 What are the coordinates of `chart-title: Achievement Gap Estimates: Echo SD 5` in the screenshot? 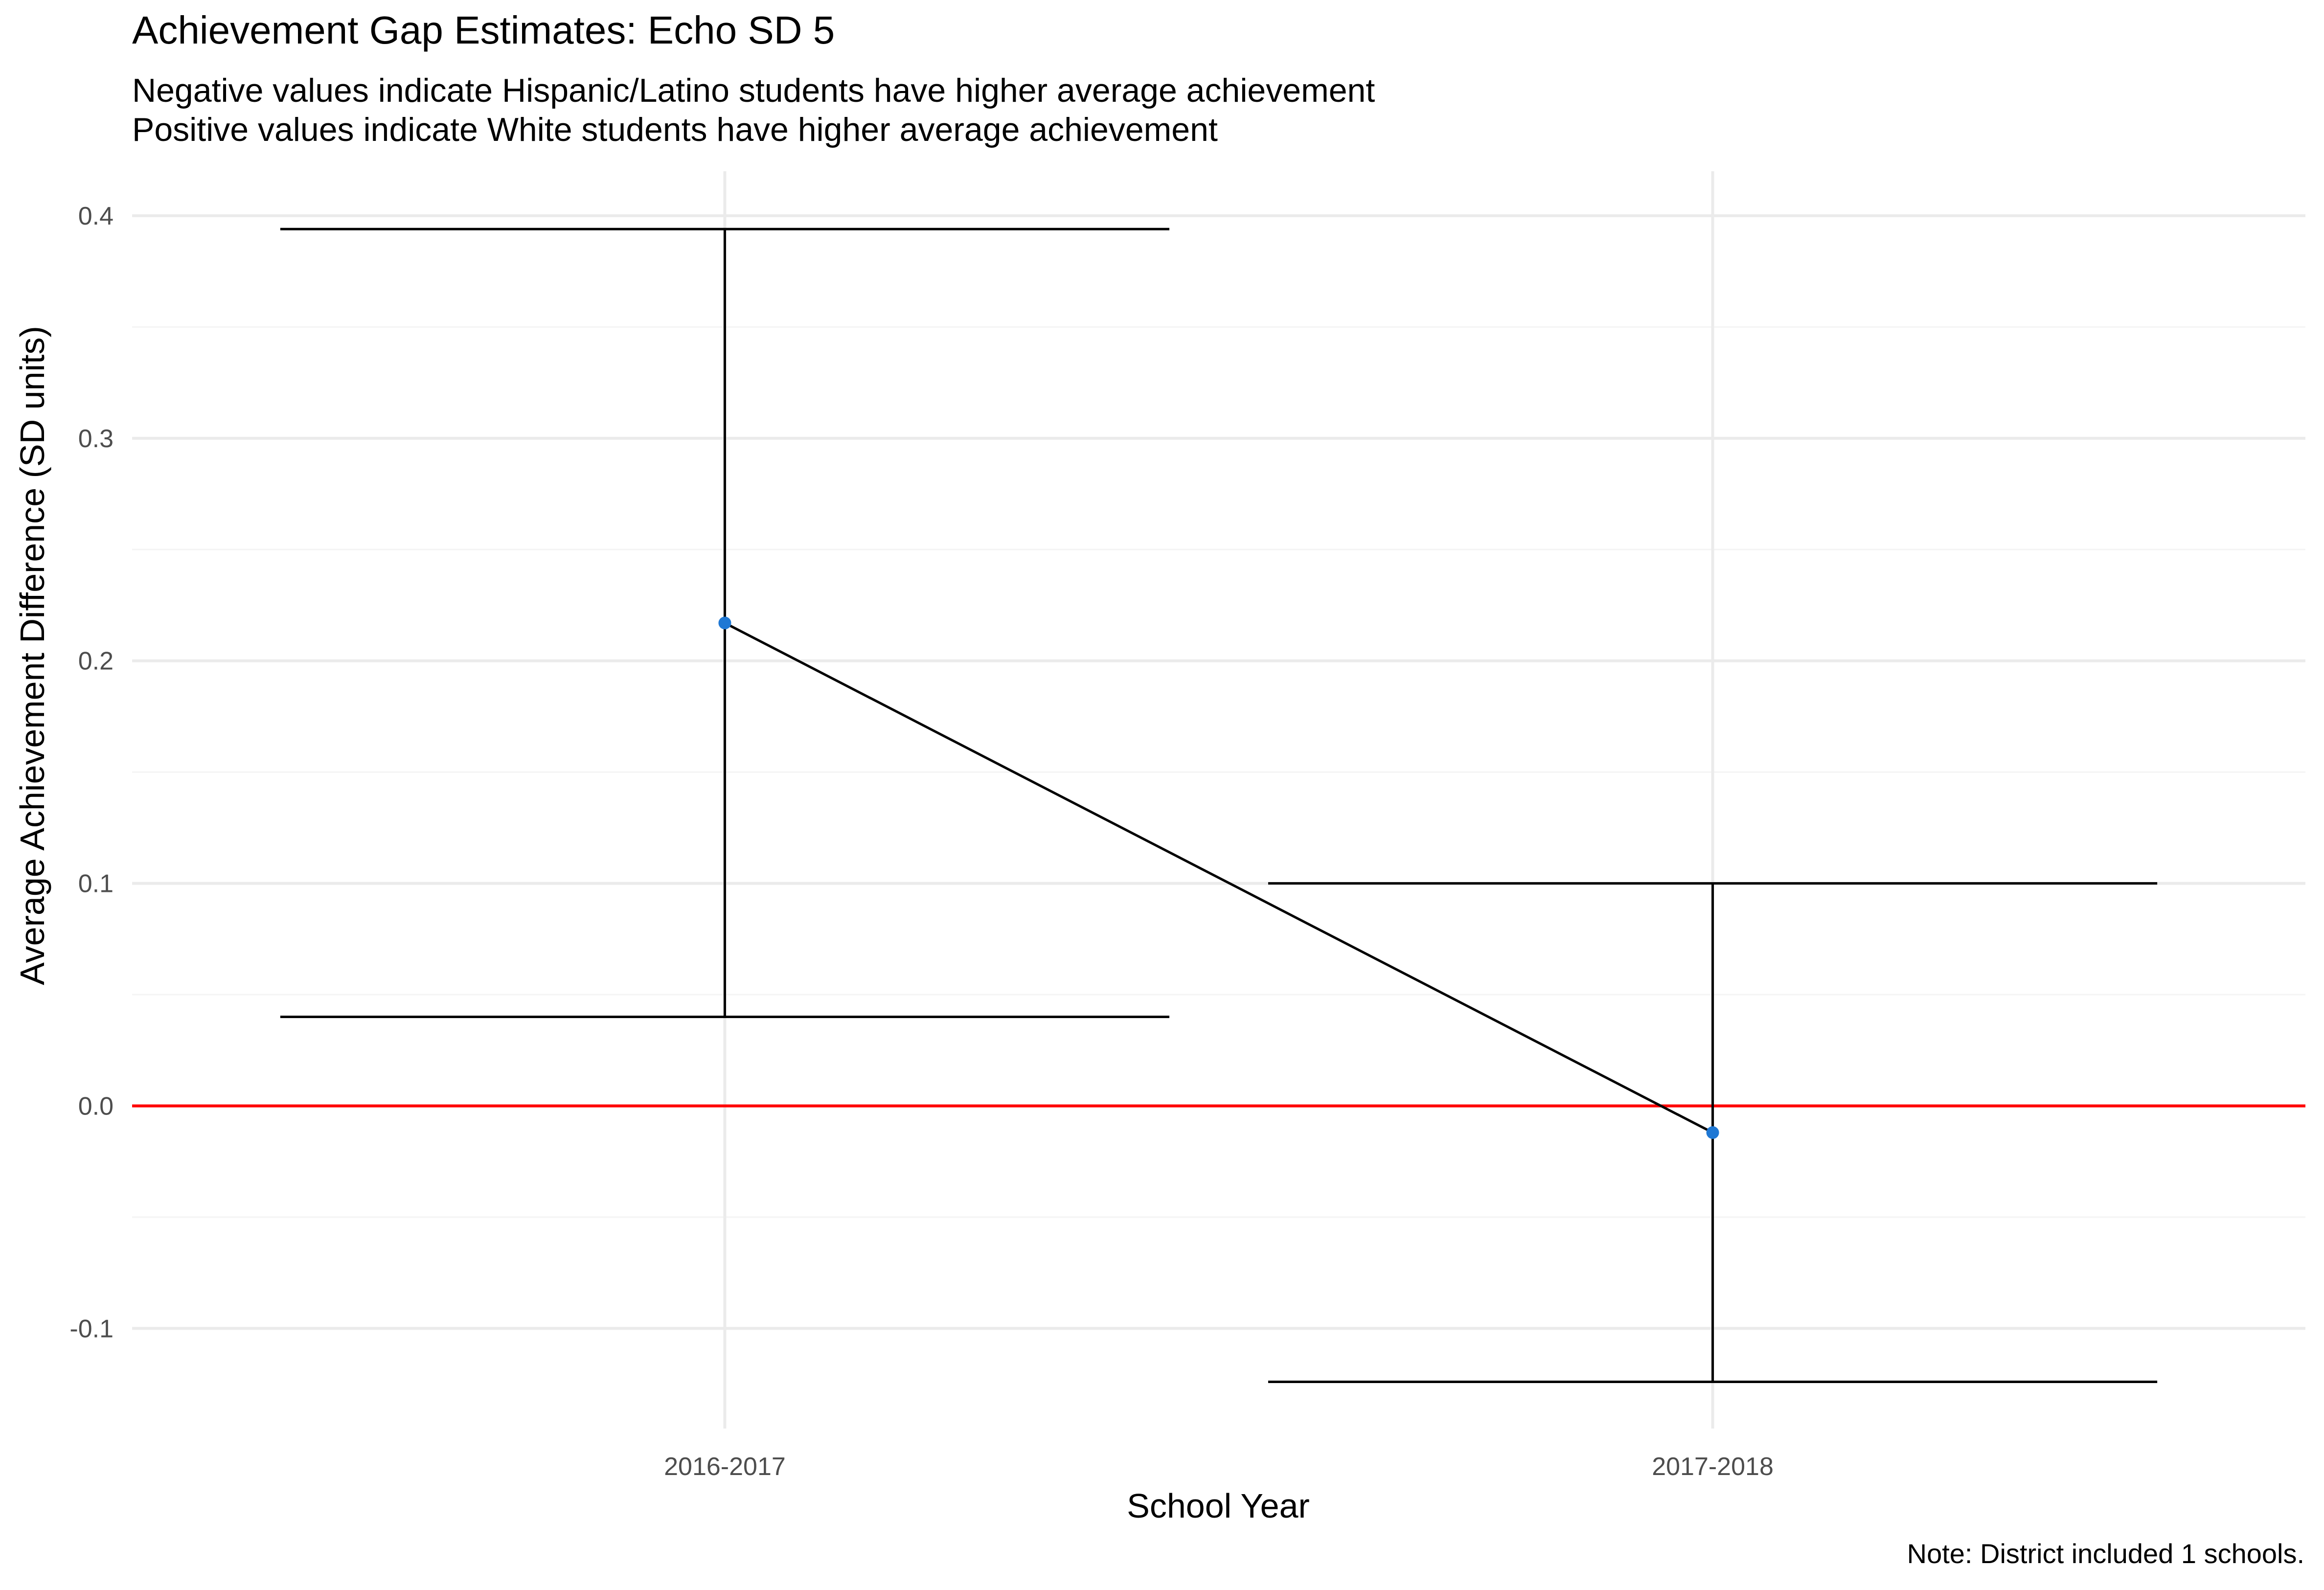 It's located at (483, 30).